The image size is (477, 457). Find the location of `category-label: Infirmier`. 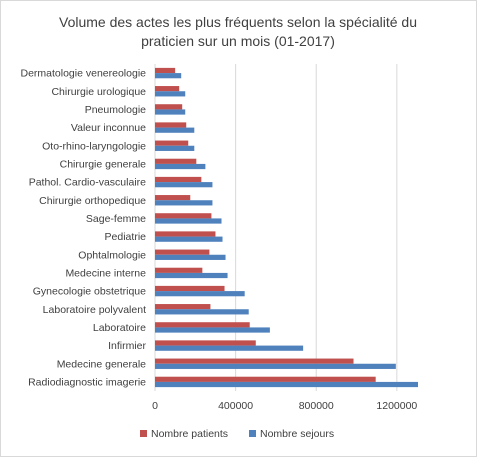

category-label: Infirmier is located at coordinates (127, 346).